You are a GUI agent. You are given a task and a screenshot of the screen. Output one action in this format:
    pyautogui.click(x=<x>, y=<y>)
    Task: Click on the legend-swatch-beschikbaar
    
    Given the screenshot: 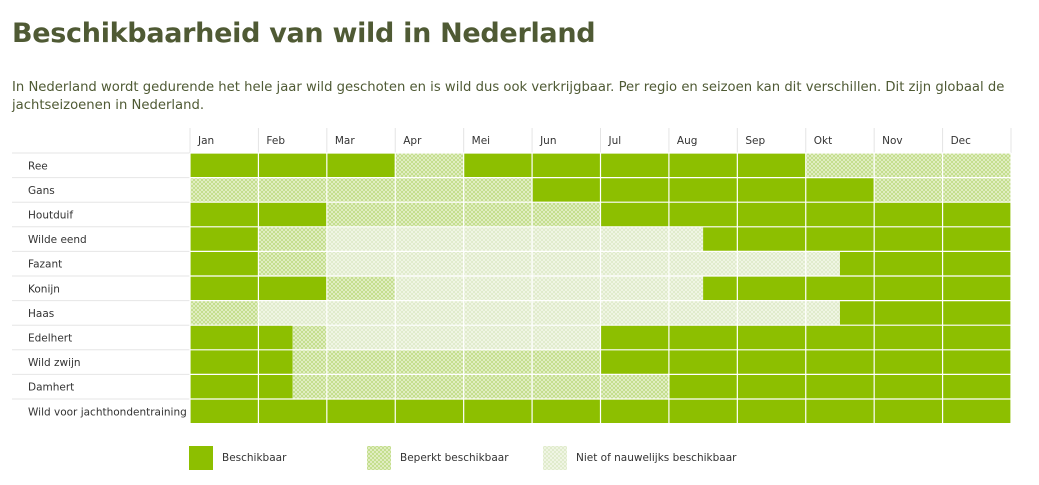 What is the action you would take?
    pyautogui.click(x=201, y=458)
    